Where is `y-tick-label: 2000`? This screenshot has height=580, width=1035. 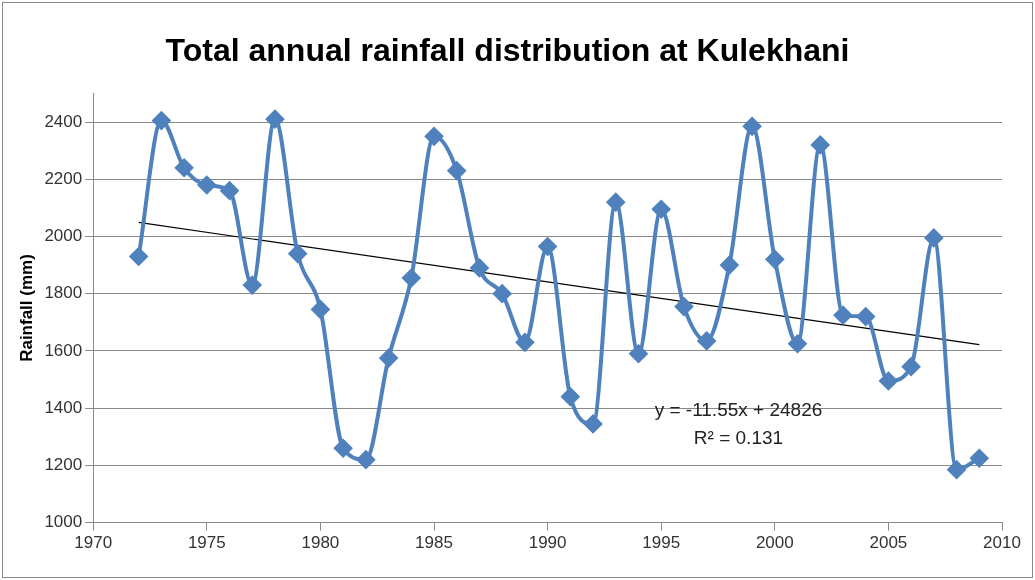 y-tick-label: 2000 is located at coordinates (63, 236).